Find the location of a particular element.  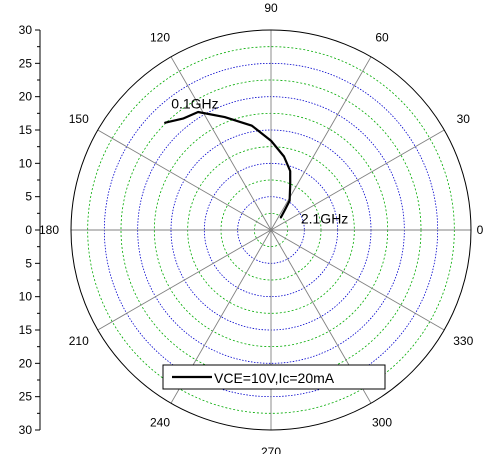

angle-tick-label: 0 is located at coordinates (480, 230).